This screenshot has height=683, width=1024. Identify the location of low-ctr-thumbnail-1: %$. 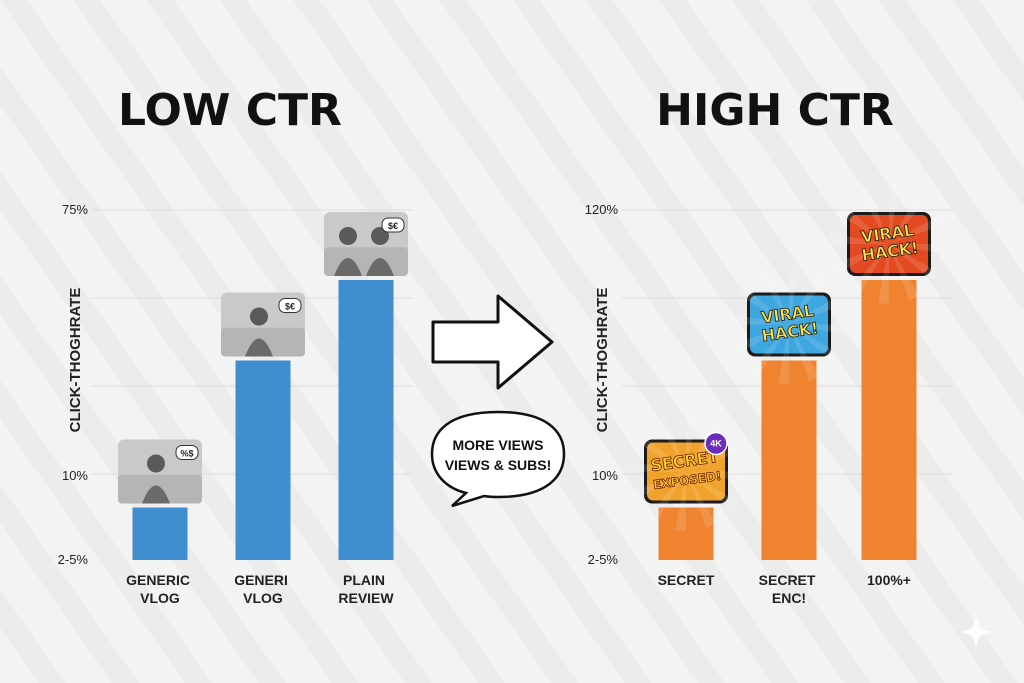
(160, 471).